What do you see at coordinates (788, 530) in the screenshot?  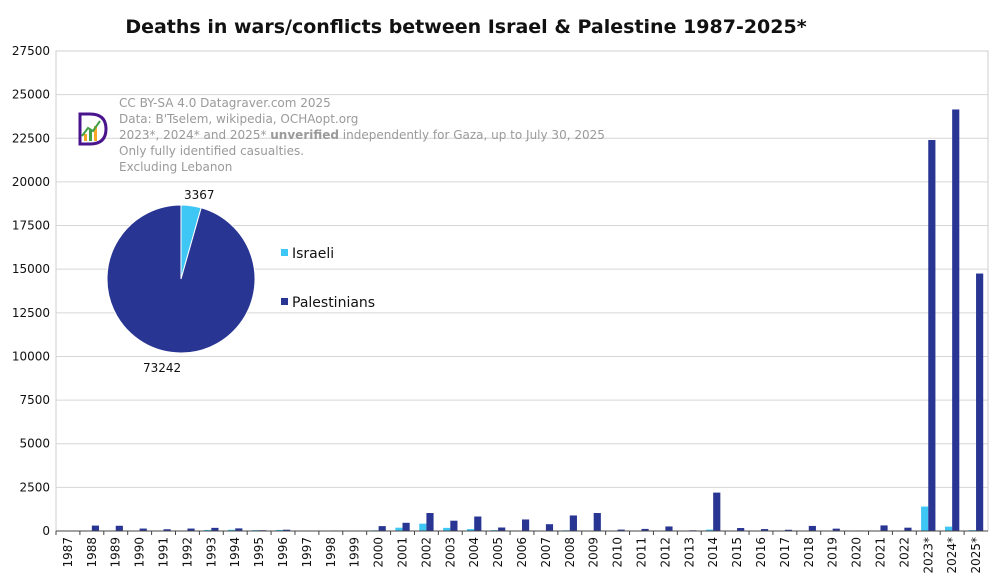 I see `bar-palestinians-2017` at bounding box center [788, 530].